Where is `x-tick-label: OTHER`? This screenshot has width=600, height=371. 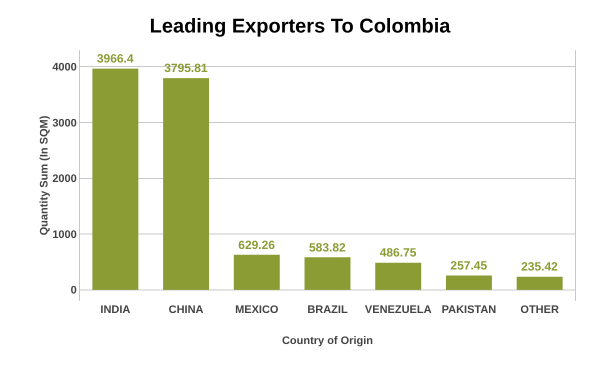 x-tick-label: OTHER is located at coordinates (539, 310).